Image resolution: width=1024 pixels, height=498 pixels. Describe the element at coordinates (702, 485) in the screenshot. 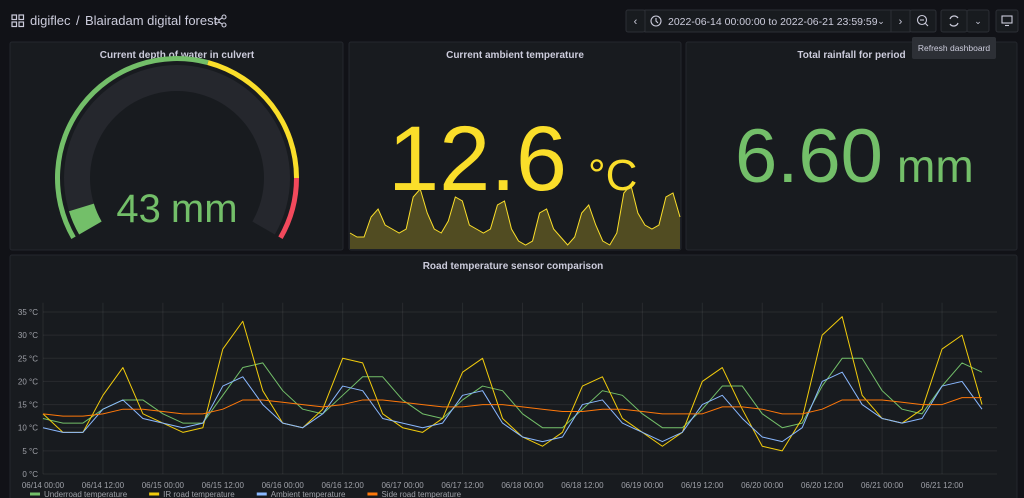

I see `x-tick-label: 06/19 12:00` at that location.